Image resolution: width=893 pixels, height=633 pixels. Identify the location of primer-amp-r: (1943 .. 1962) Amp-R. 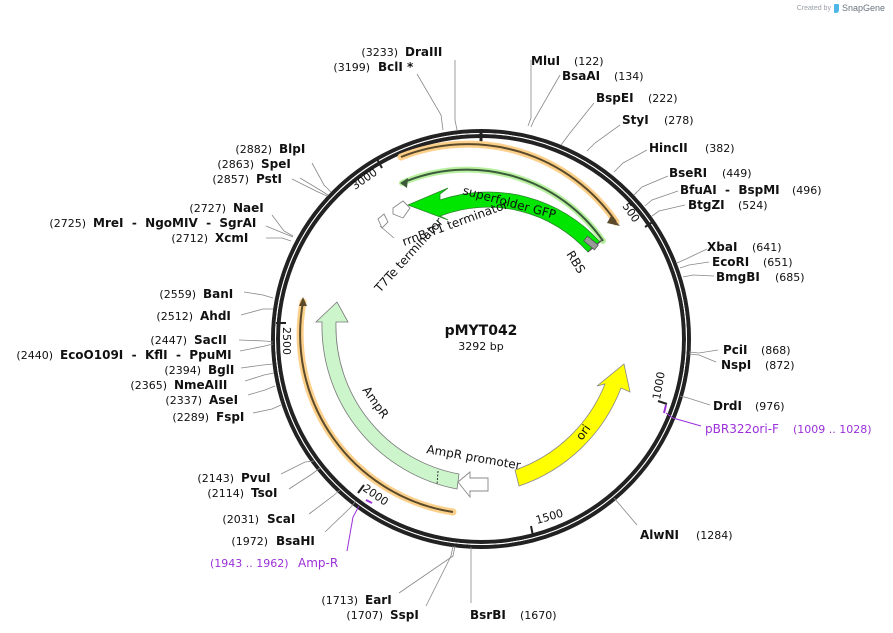
(291, 534).